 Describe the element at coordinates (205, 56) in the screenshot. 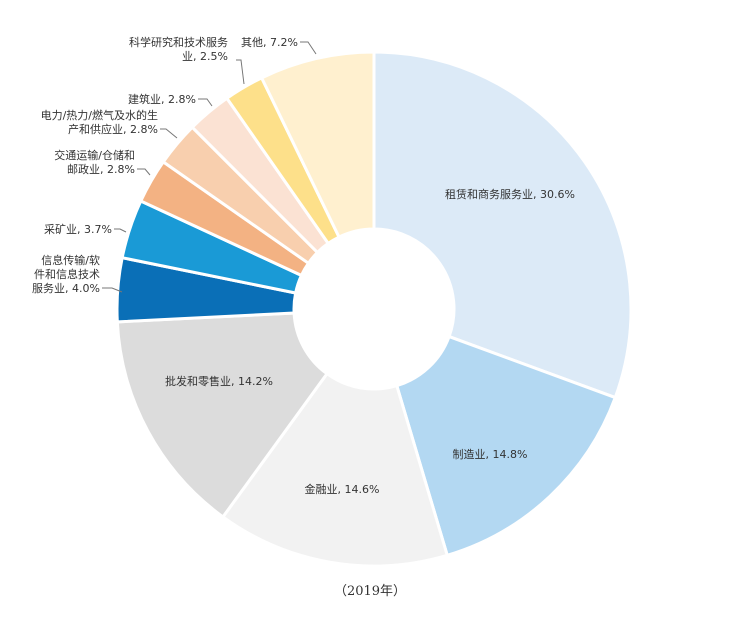

I see `slice-label-line: 业, 2.5%` at that location.